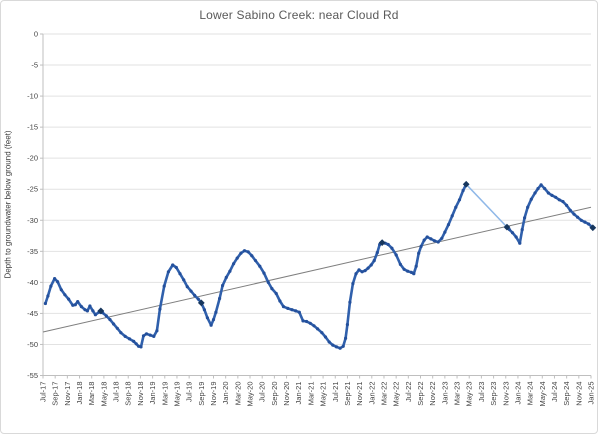 This screenshot has height=437, width=600. What do you see at coordinates (444, 393) in the screenshot?
I see `x-tick-label: Jan-23` at bounding box center [444, 393].